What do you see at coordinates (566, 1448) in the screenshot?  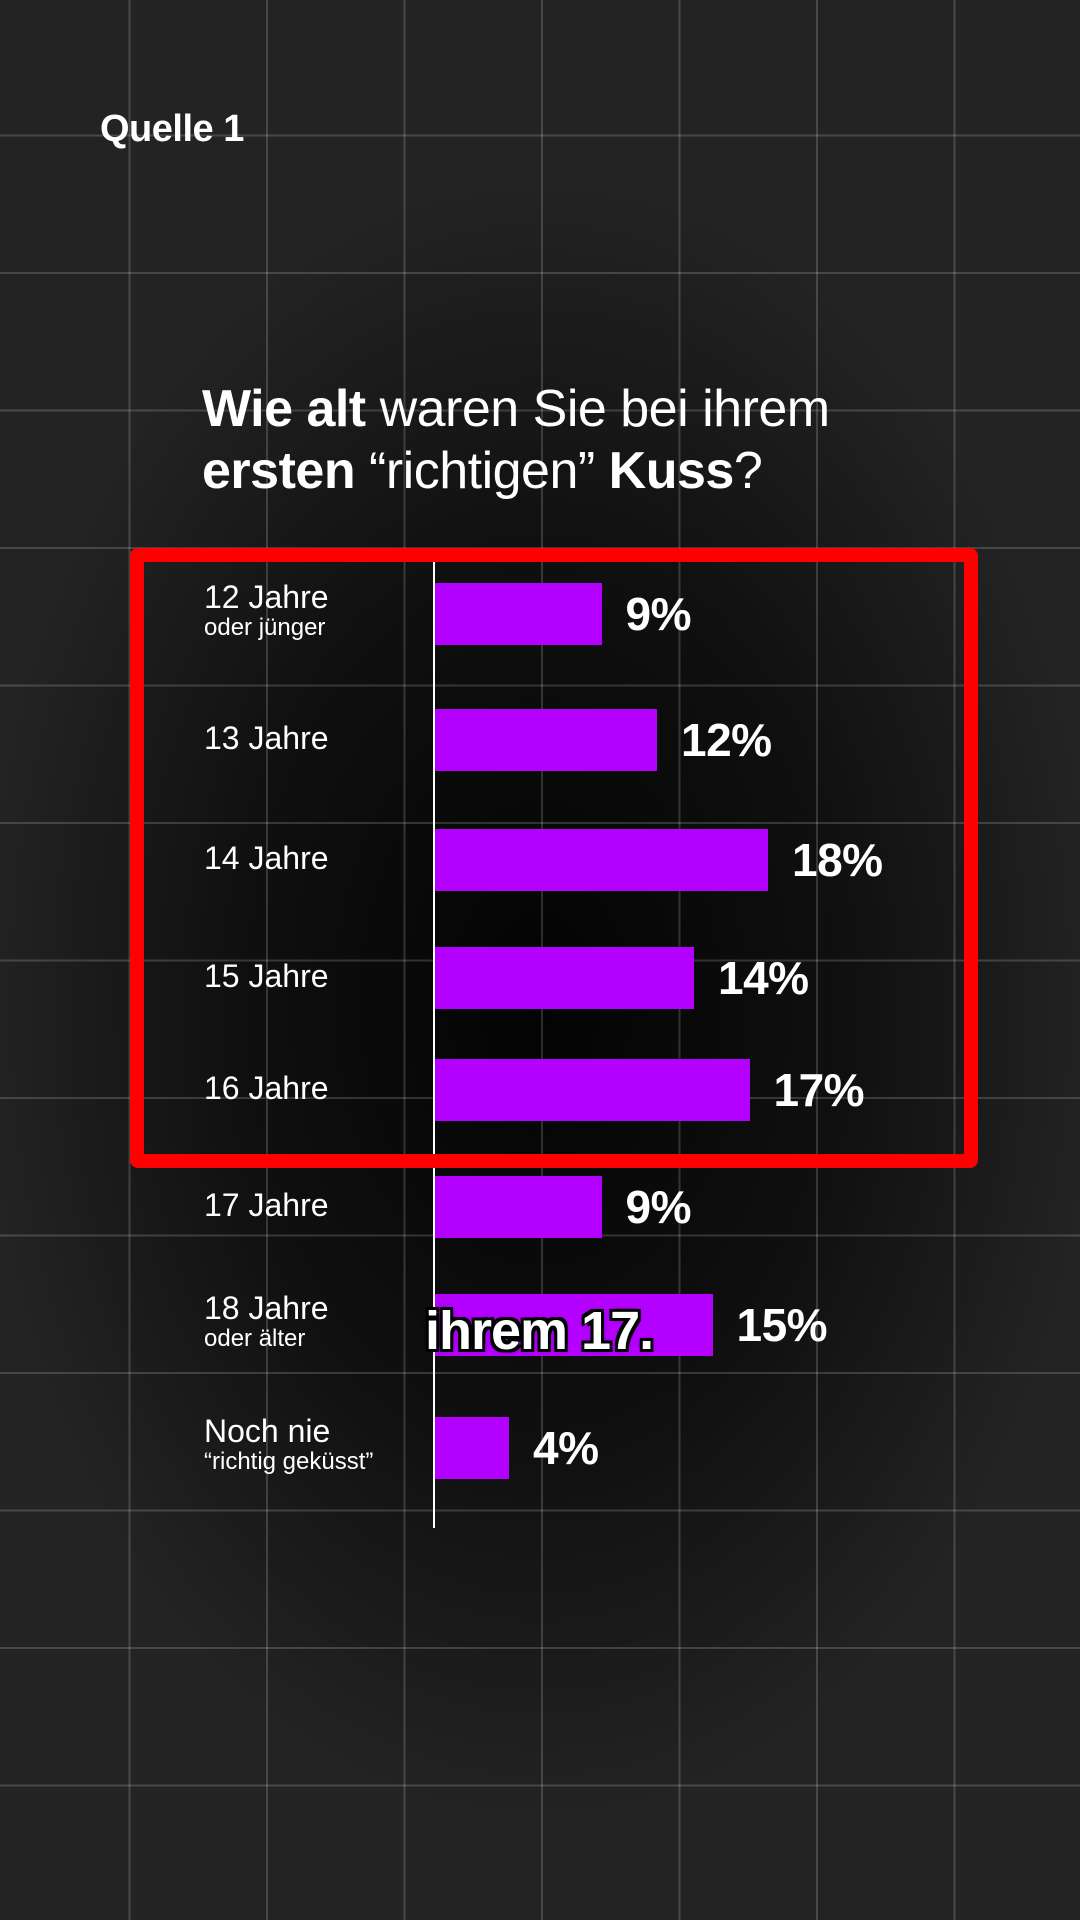 I see `value-label: 4%` at bounding box center [566, 1448].